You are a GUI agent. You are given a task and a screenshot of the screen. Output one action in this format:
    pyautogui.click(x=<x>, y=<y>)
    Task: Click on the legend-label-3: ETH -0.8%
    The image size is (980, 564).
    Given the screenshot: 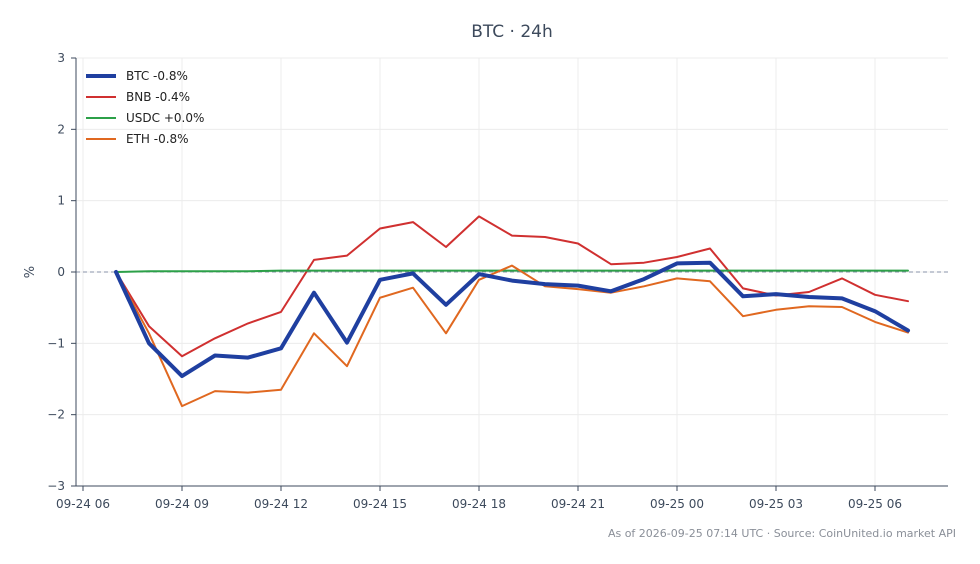 What is the action you would take?
    pyautogui.click(x=157, y=139)
    